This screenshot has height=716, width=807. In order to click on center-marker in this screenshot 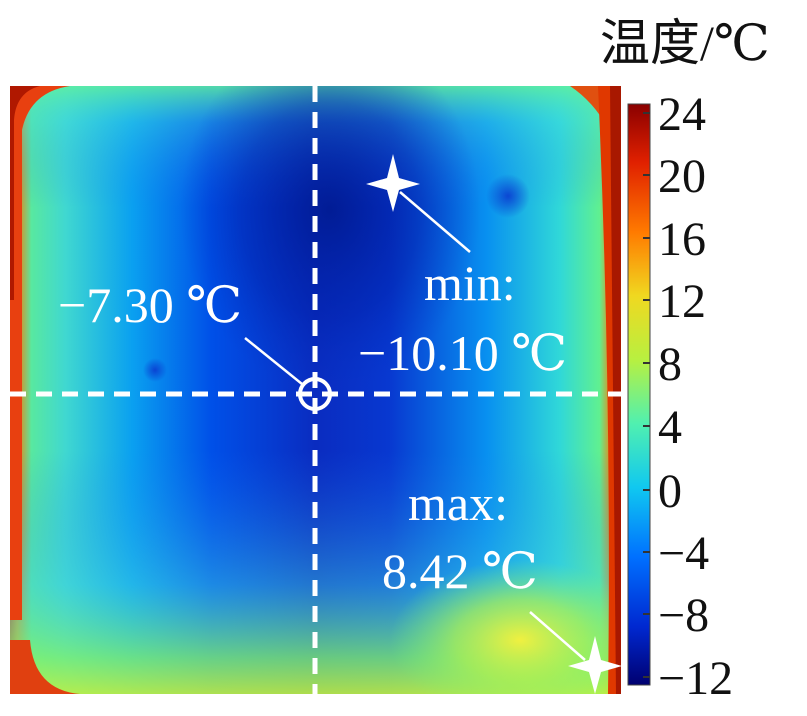, I will do `click(315, 394)`.